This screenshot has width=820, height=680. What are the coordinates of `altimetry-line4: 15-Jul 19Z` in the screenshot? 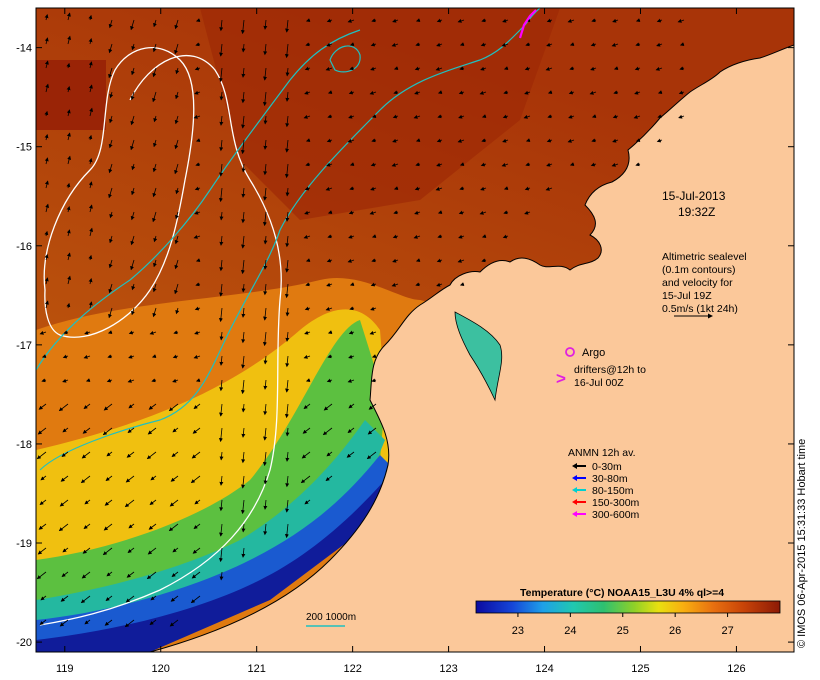 It's located at (687, 296).